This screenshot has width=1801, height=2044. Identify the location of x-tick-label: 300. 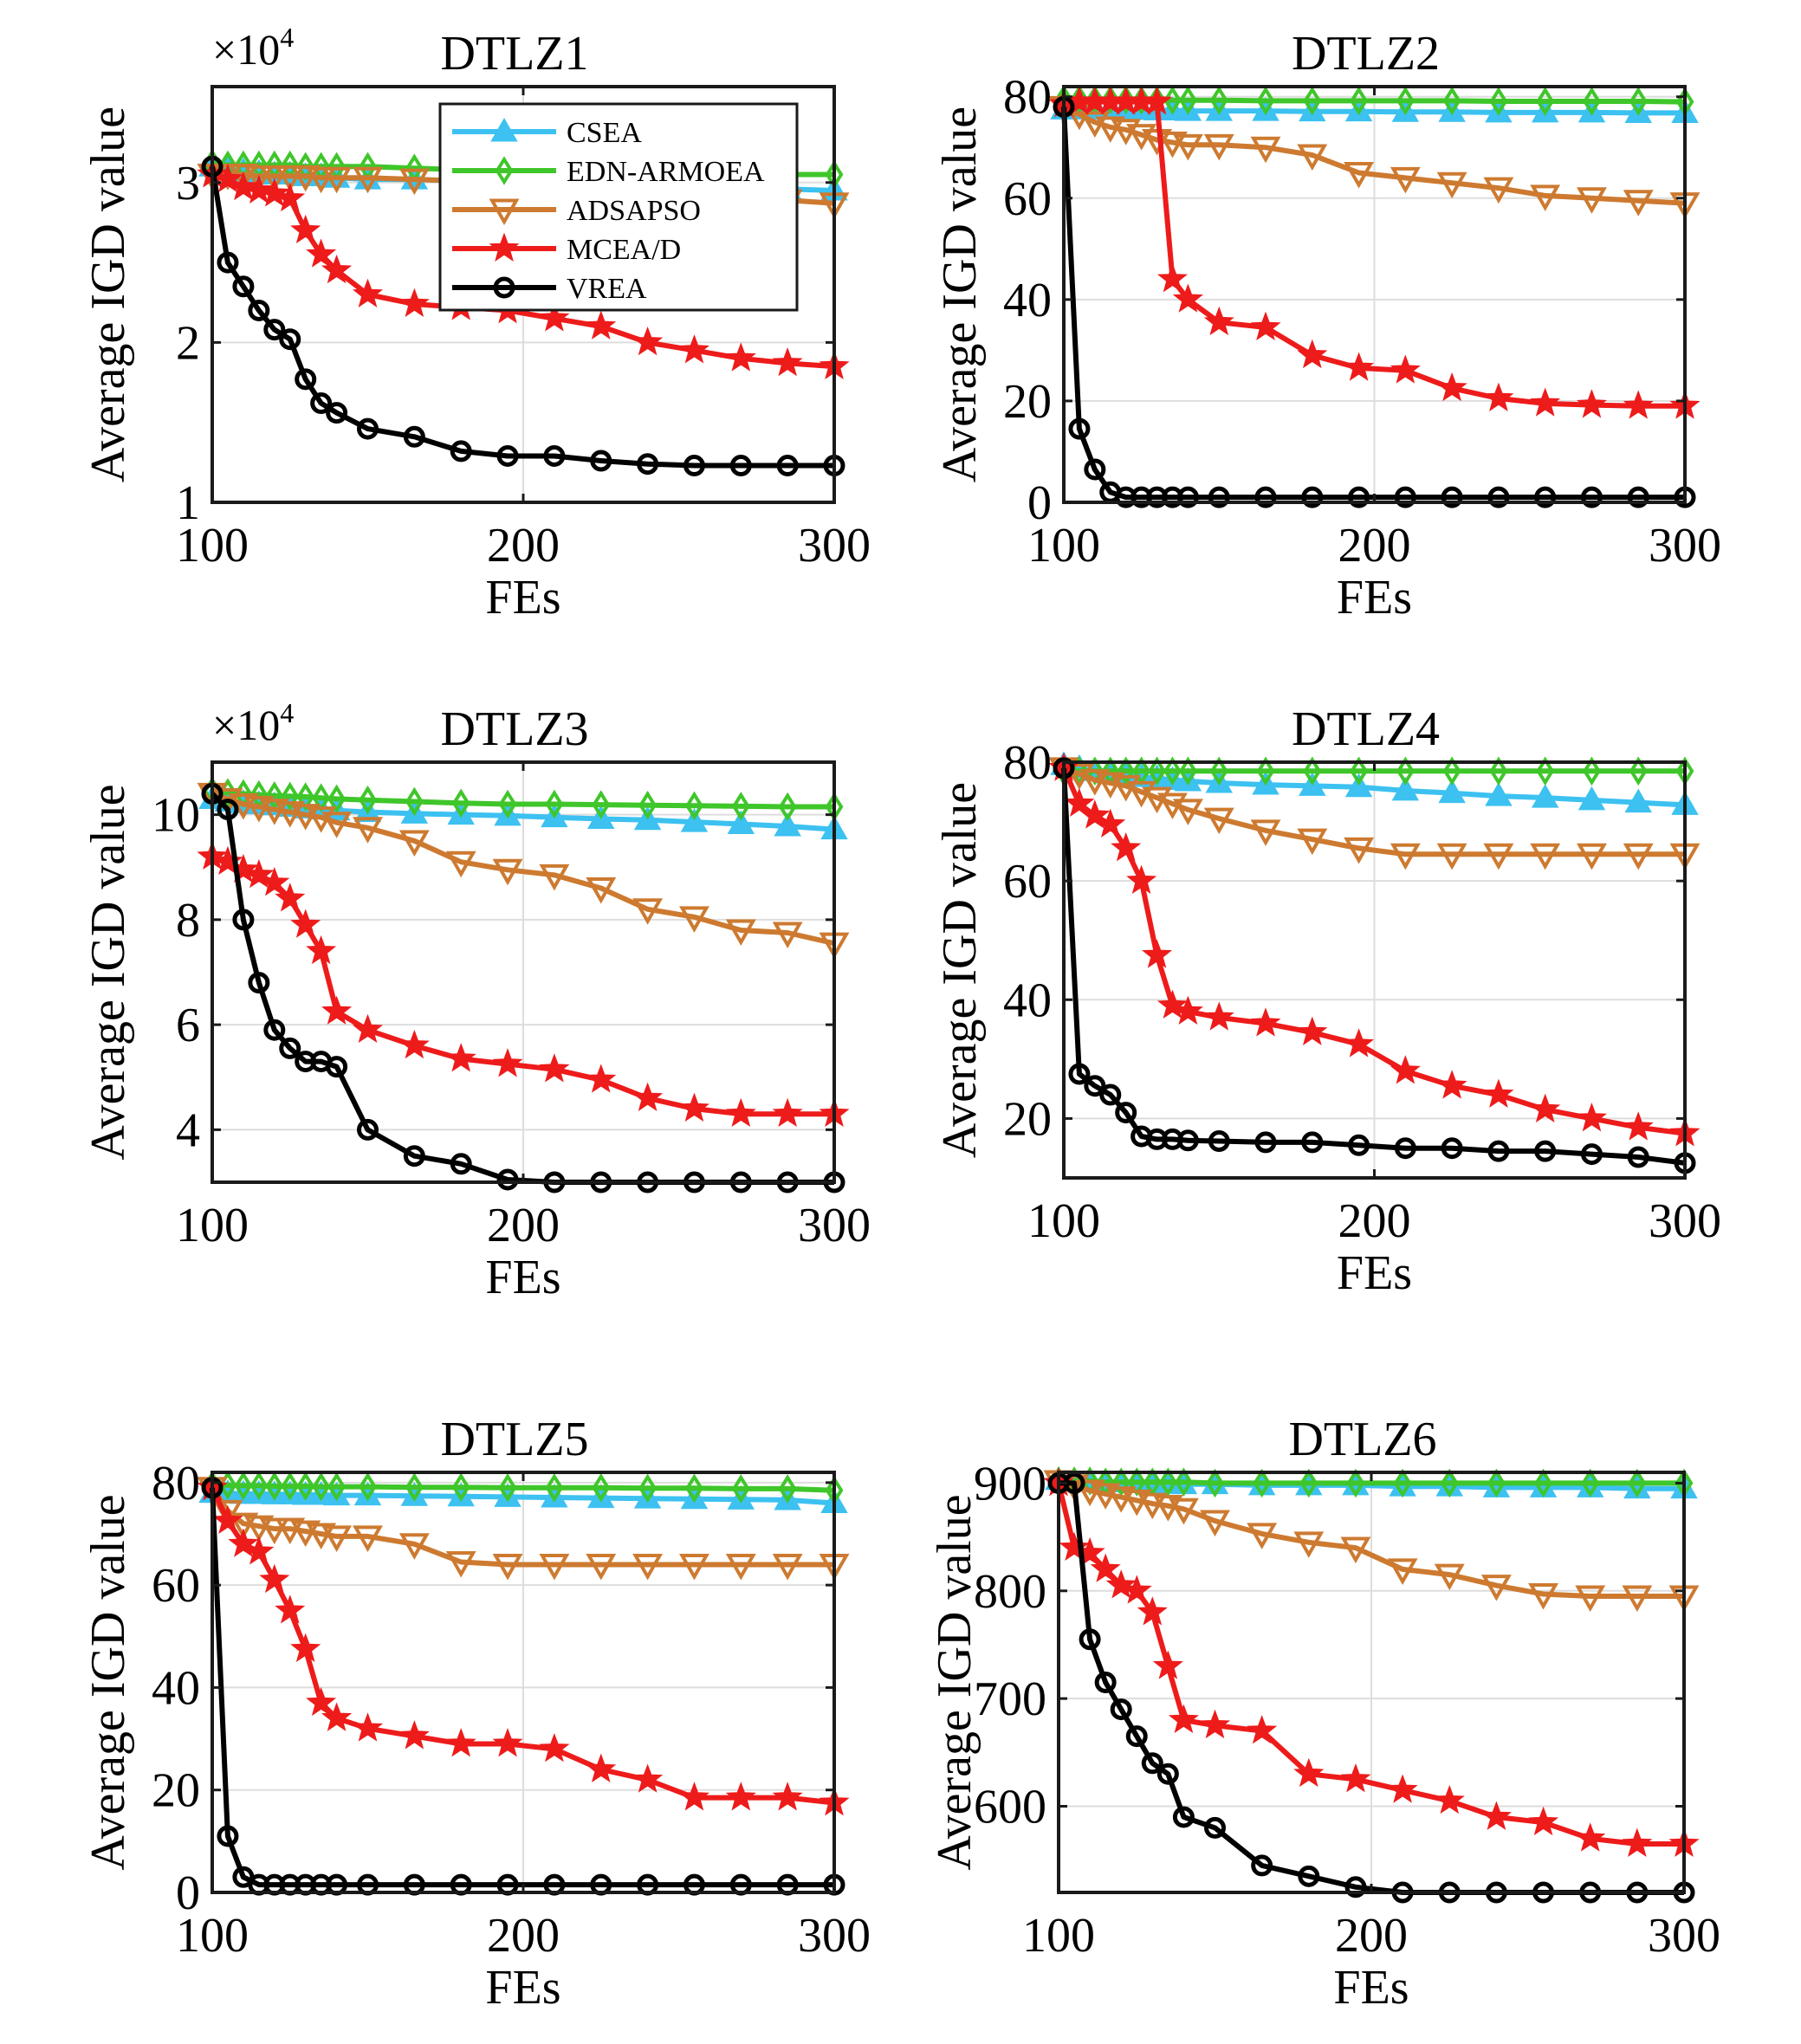
(835, 1936).